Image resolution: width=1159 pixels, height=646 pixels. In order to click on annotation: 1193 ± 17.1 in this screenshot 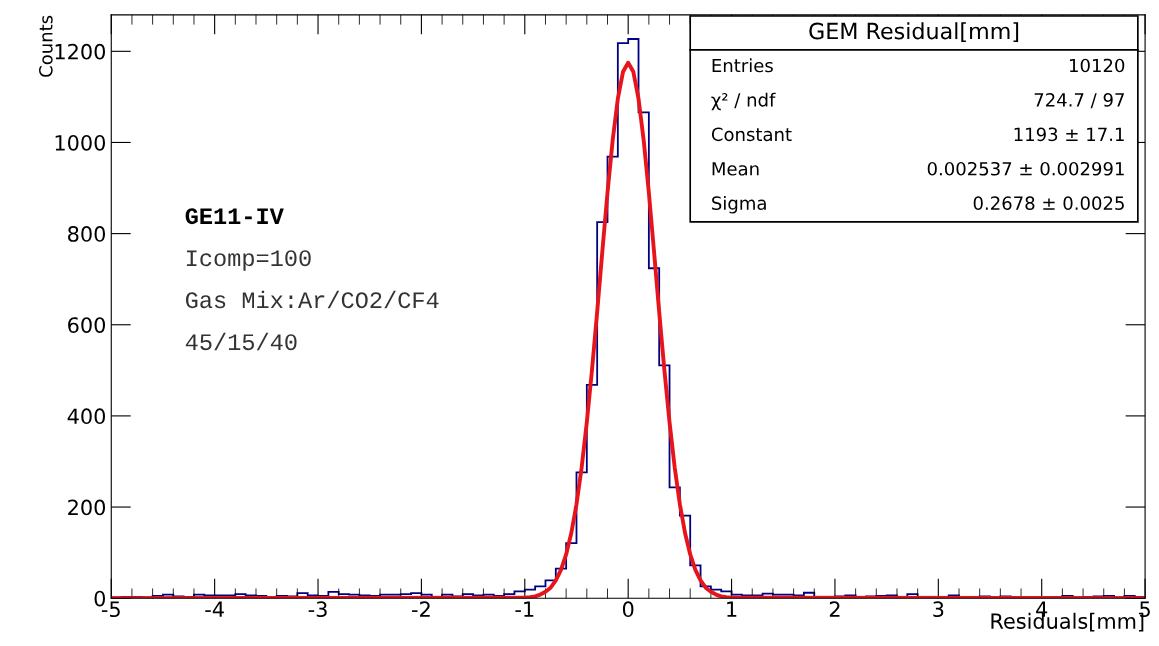, I will do `click(1069, 134)`.